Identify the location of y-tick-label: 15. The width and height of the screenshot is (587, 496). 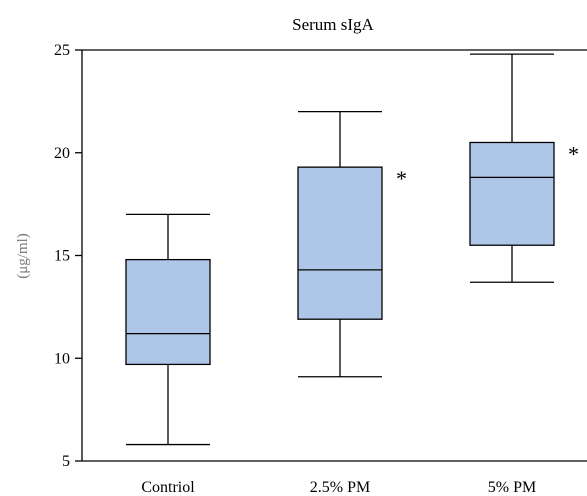
(62, 256).